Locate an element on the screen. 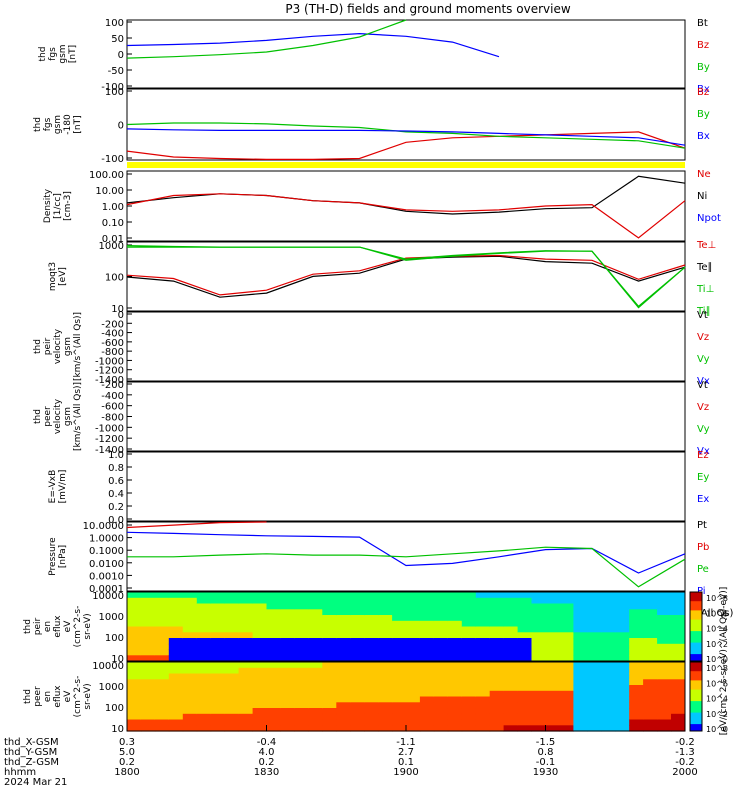 Image resolution: width=750 pixels, height=800 pixels. legend-item: Ey is located at coordinates (703, 477).